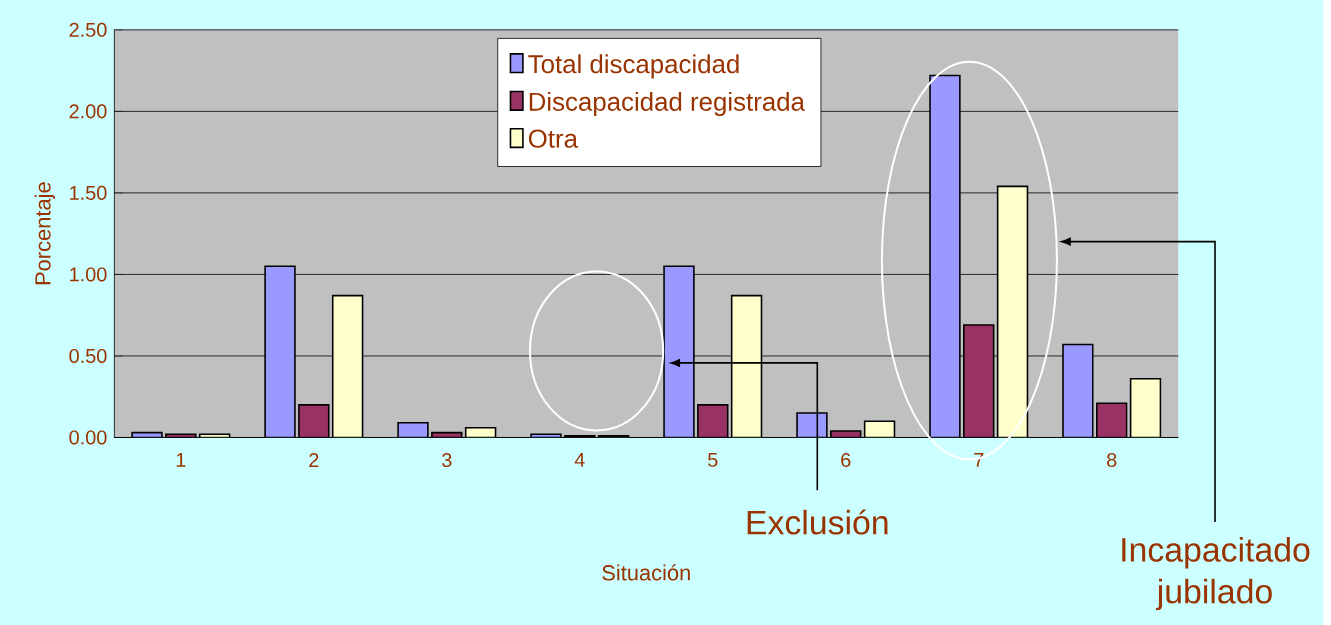 The image size is (1331, 625). I want to click on x-tick-label: 5, so click(713, 459).